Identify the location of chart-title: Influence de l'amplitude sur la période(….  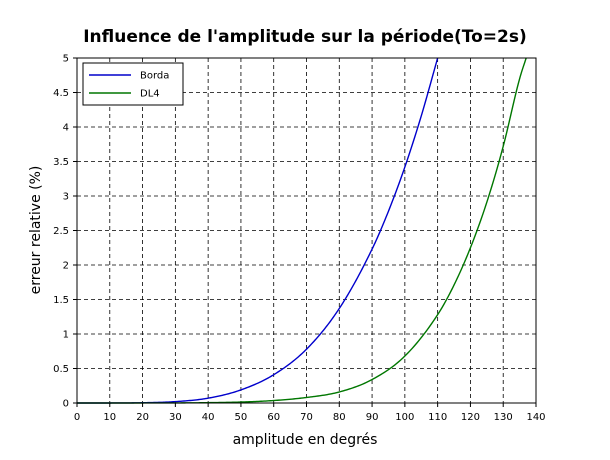
(305, 37).